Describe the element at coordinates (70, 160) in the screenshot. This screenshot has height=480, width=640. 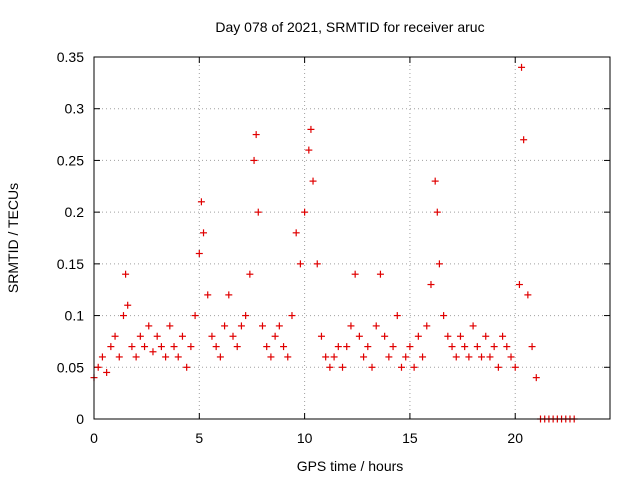
I see `y-tick-label: 0.25` at that location.